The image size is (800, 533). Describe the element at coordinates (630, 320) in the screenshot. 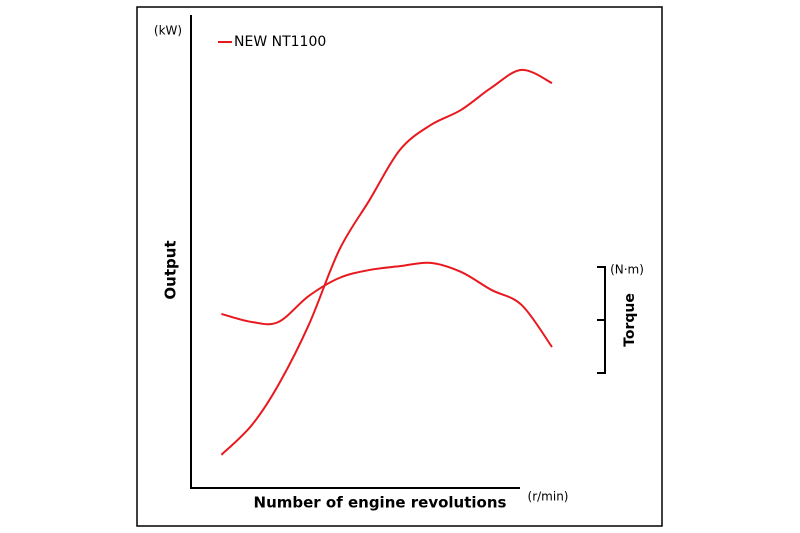

I see `y2-label: Torque` at that location.